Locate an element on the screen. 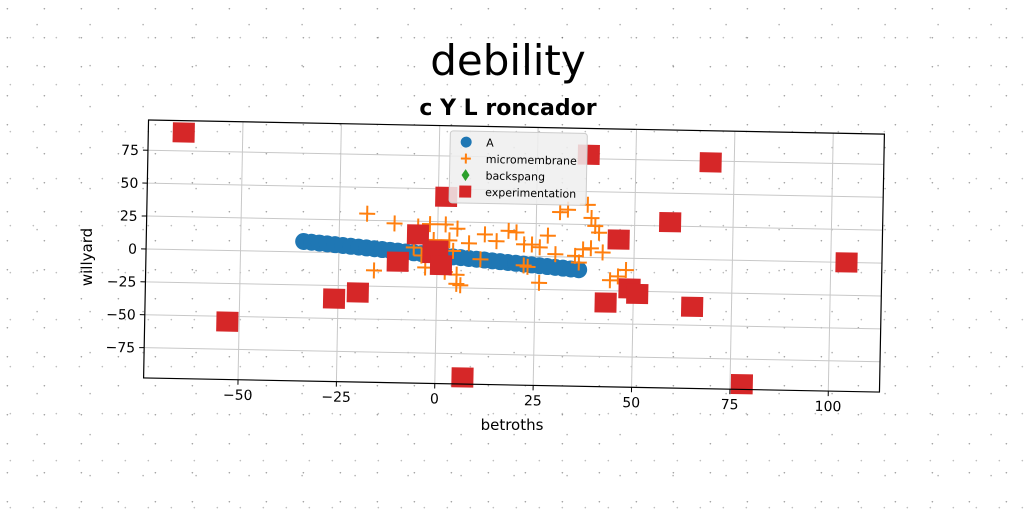 The height and width of the screenshot is (512, 1024). x-tick-label: −25 is located at coordinates (336, 397).